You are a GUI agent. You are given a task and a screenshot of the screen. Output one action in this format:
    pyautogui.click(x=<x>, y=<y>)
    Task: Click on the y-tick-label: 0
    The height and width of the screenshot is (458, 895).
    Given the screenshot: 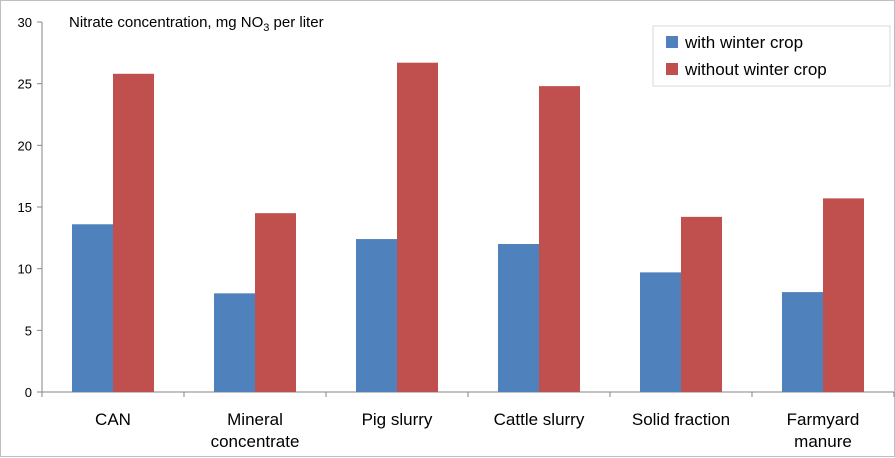 What is the action you would take?
    pyautogui.click(x=28, y=392)
    